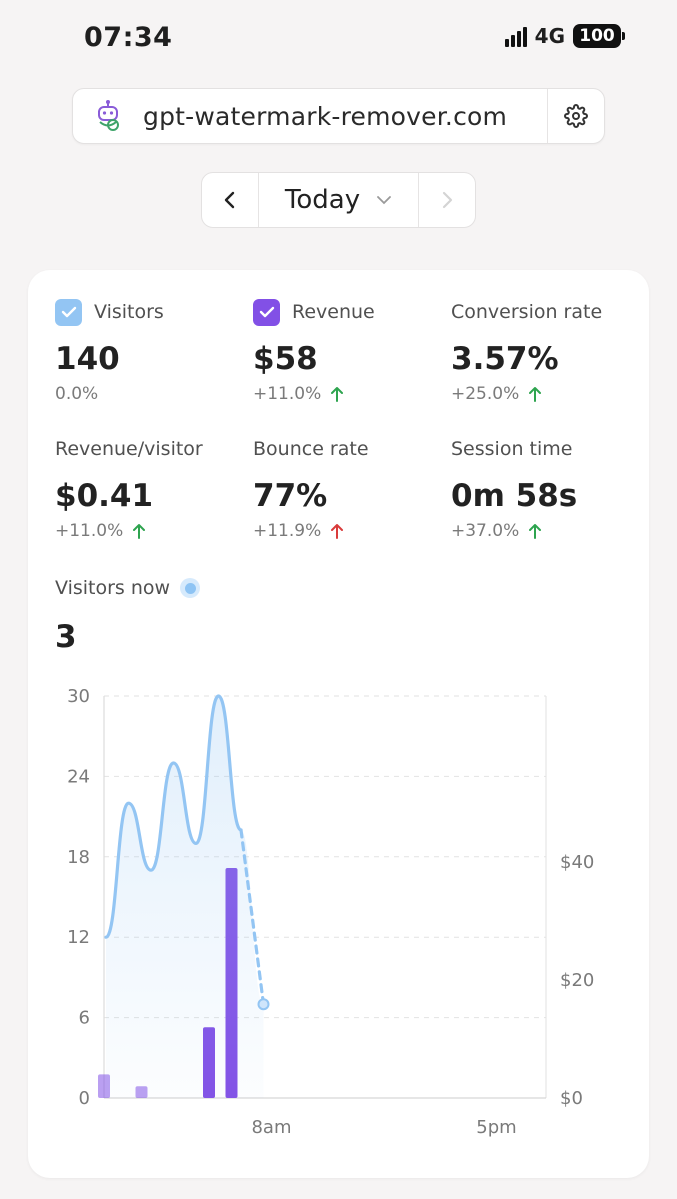  What do you see at coordinates (512, 449) in the screenshot?
I see `metric-label: Session time` at bounding box center [512, 449].